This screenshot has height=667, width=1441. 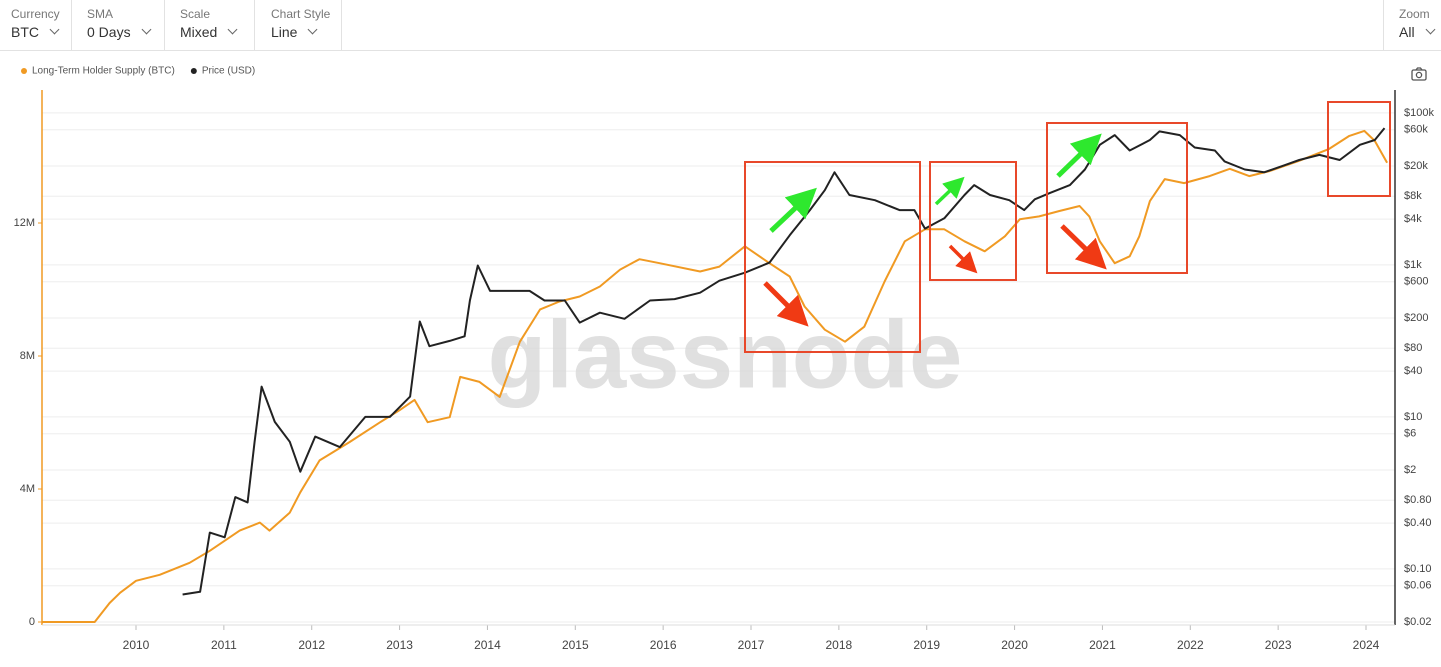 What do you see at coordinates (575, 645) in the screenshot?
I see `x-tick-label: 2015` at bounding box center [575, 645].